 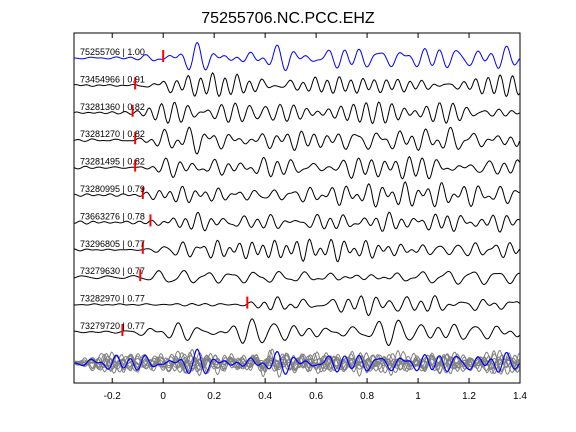 I want to click on trace-label-5: 73280995 | 0.79, so click(x=112, y=189).